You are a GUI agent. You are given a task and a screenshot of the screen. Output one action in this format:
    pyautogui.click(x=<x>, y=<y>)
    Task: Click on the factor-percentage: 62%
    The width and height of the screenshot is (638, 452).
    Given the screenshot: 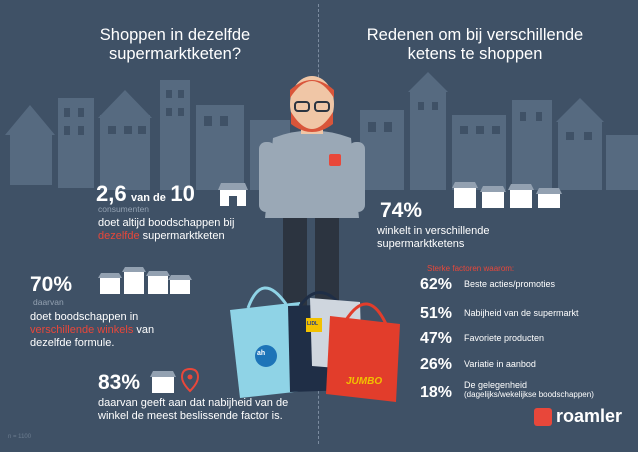 What is the action you would take?
    pyautogui.click(x=435, y=284)
    